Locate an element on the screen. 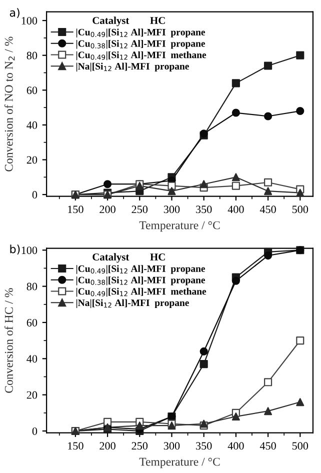 This screenshot has height=473, width=321. y-axis-title: Conversion of HC / % is located at coordinates (8, 340).